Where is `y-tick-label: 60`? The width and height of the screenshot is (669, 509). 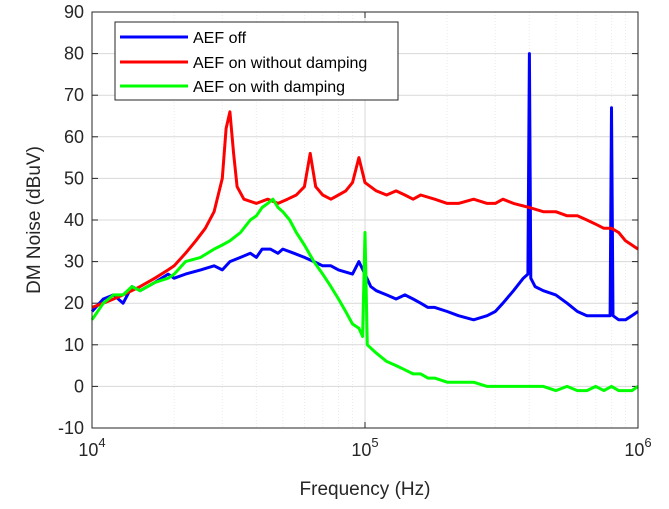
y-tick-label: 60 is located at coordinates (74, 137).